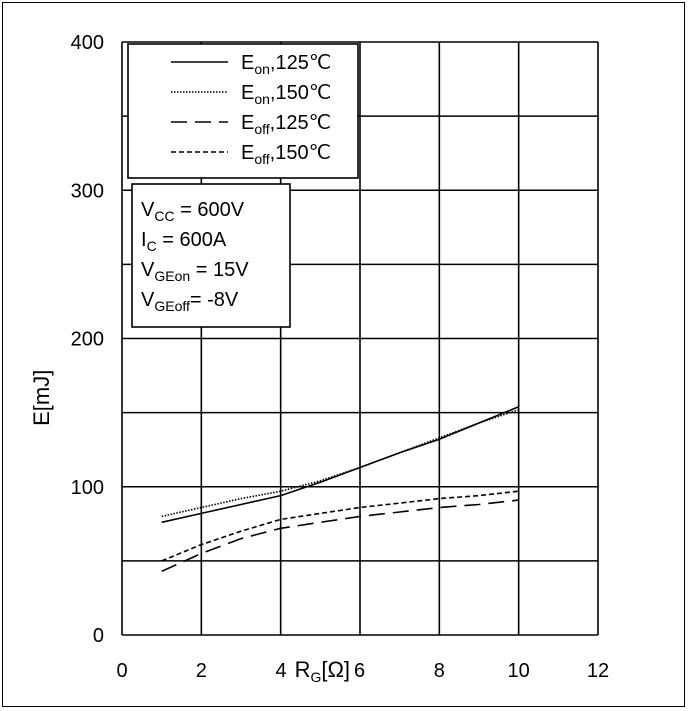 This screenshot has width=689, height=711. Describe the element at coordinates (87, 488) in the screenshot. I see `y-tick-label: 100` at that location.